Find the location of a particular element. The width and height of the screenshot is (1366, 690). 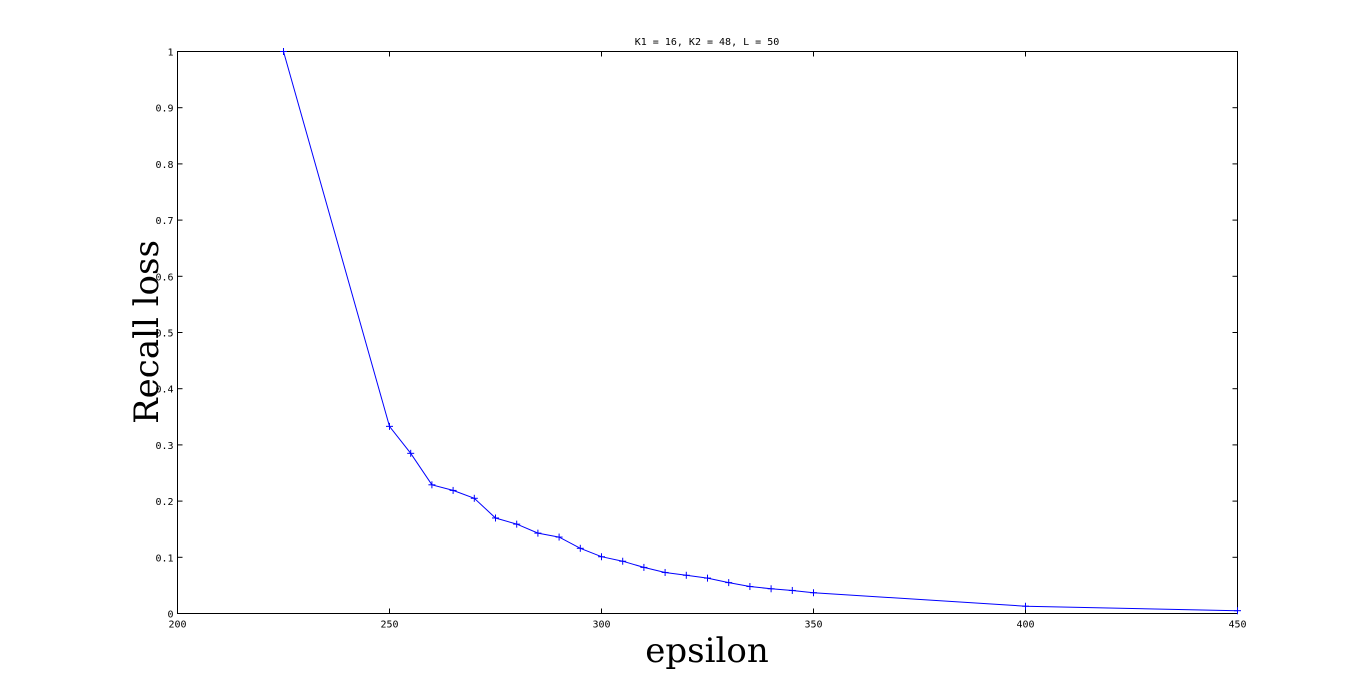

y-tick-label: 1 is located at coordinates (170, 53).